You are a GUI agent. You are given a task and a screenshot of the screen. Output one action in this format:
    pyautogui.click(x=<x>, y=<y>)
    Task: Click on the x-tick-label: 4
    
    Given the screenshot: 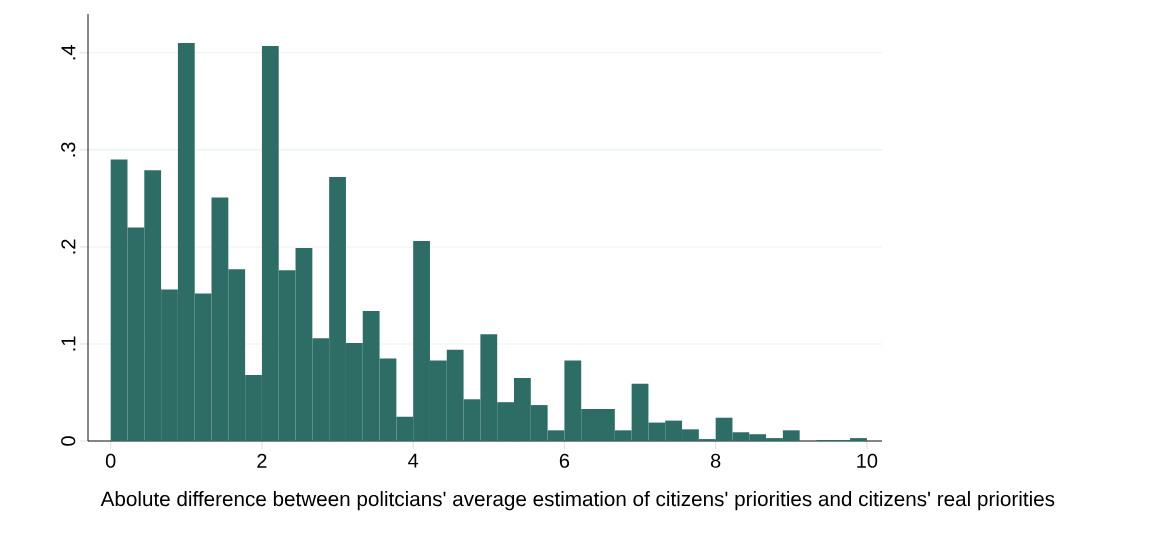 What is the action you would take?
    pyautogui.click(x=413, y=460)
    